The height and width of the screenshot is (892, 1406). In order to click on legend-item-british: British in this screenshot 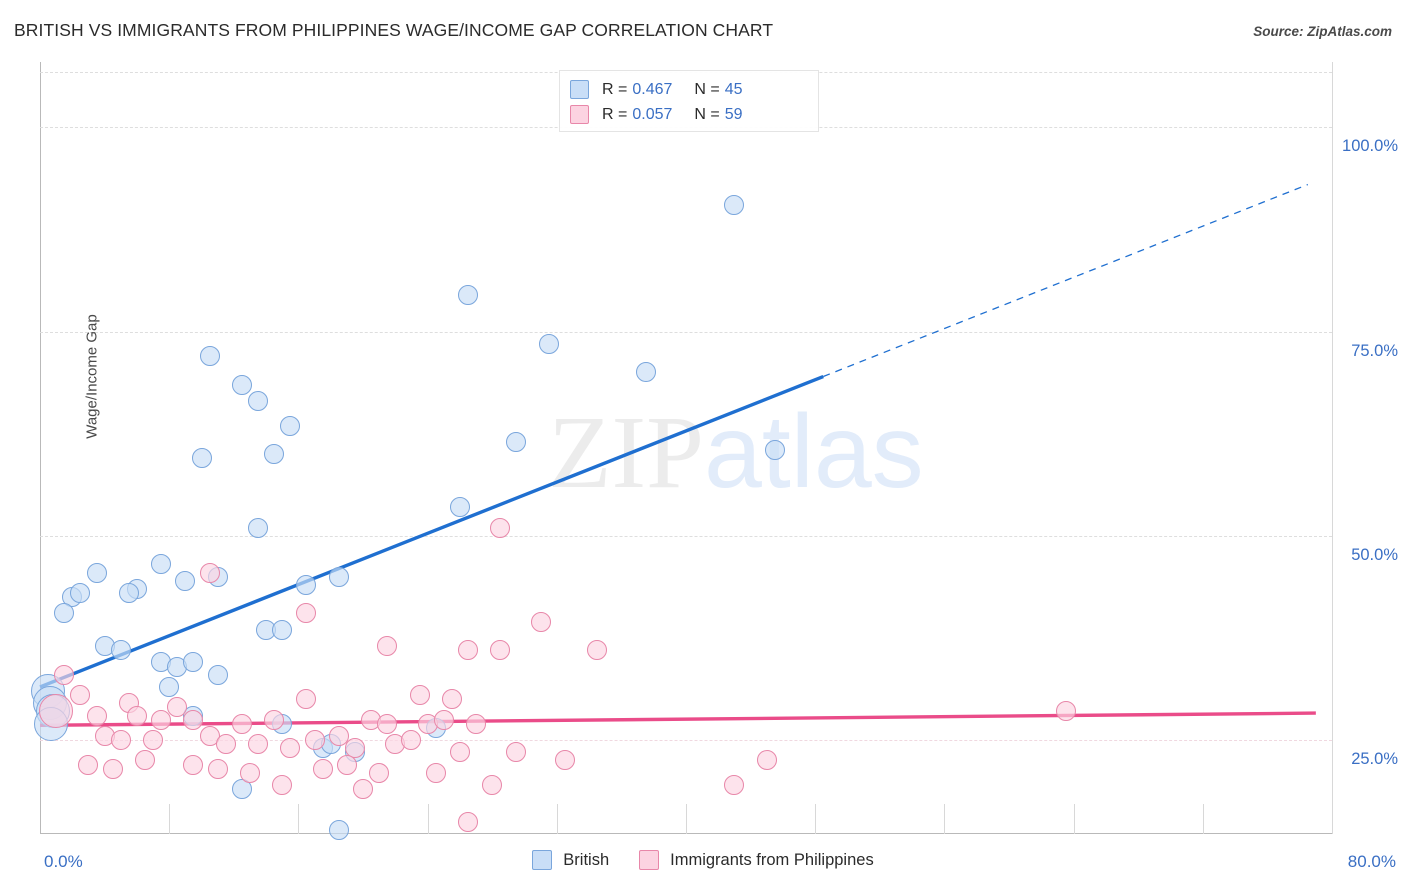, I will do `click(570, 860)`.